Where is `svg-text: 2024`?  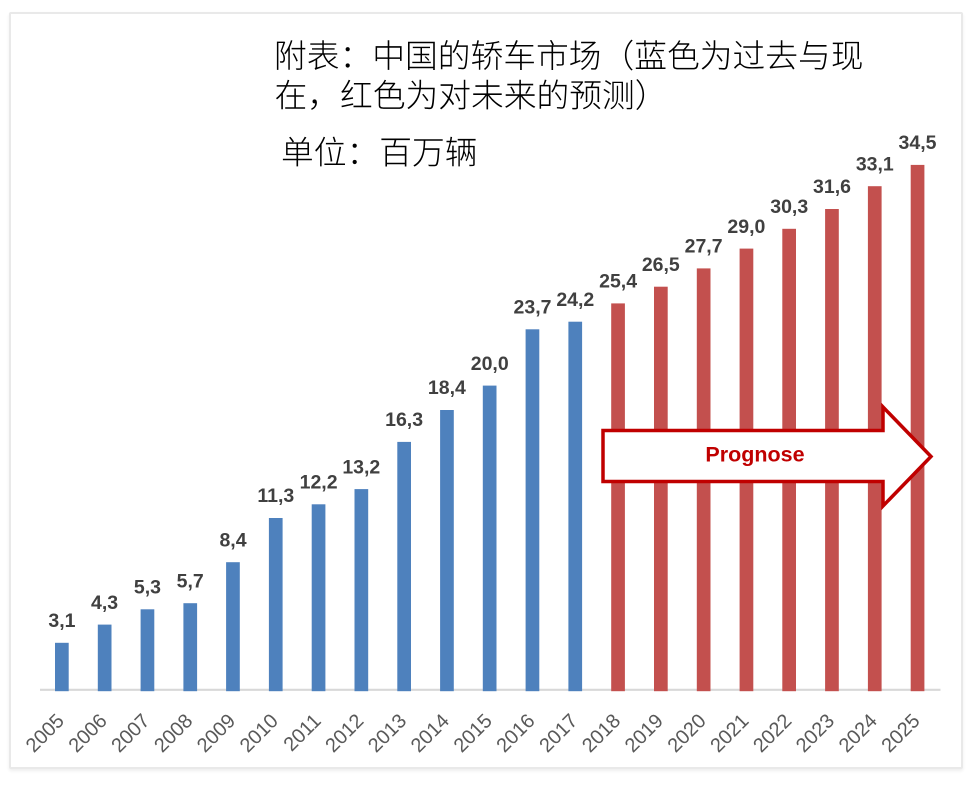
svg-text: 2024 is located at coordinates (858, 733).